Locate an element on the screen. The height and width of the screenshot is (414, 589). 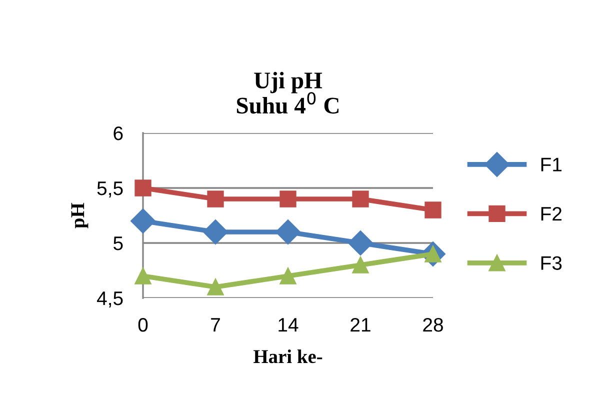
y-axis-title: pH is located at coordinates (79, 215).